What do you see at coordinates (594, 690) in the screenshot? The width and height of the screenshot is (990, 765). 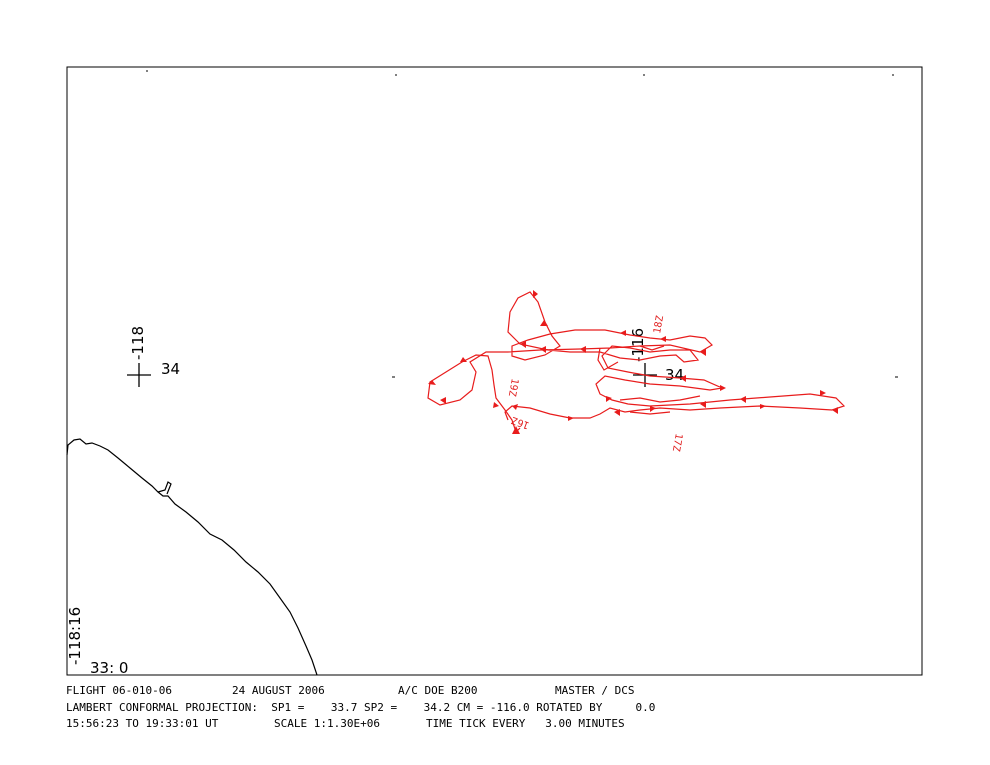 I see `footer-source: MASTER / DCS` at bounding box center [594, 690].